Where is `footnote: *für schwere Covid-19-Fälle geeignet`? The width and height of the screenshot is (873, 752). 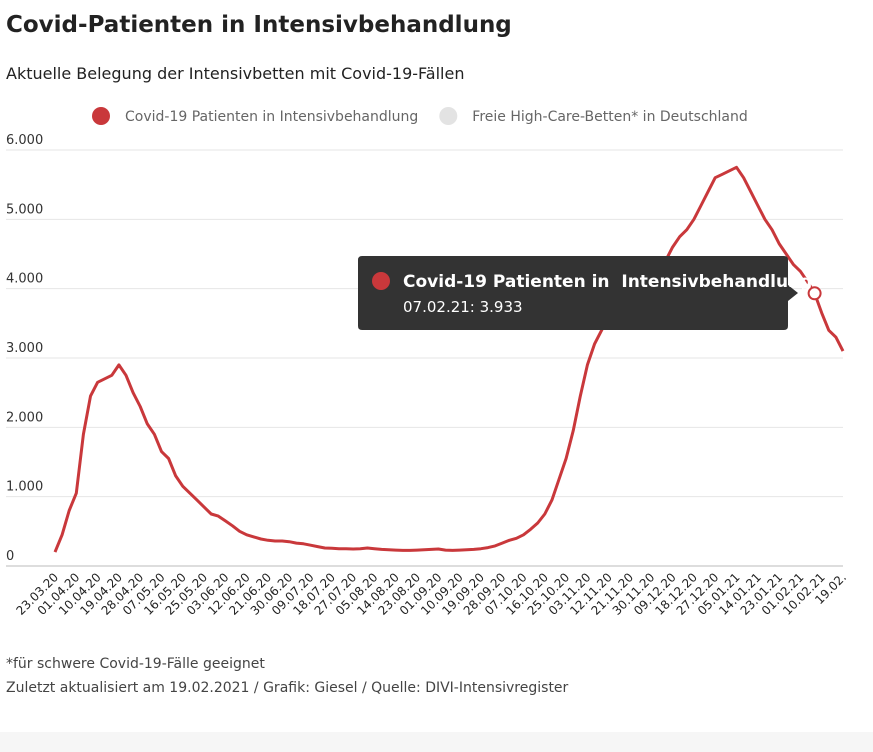
footnote: *für schwere Covid-19-Fälle geeignet is located at coordinates (135, 664).